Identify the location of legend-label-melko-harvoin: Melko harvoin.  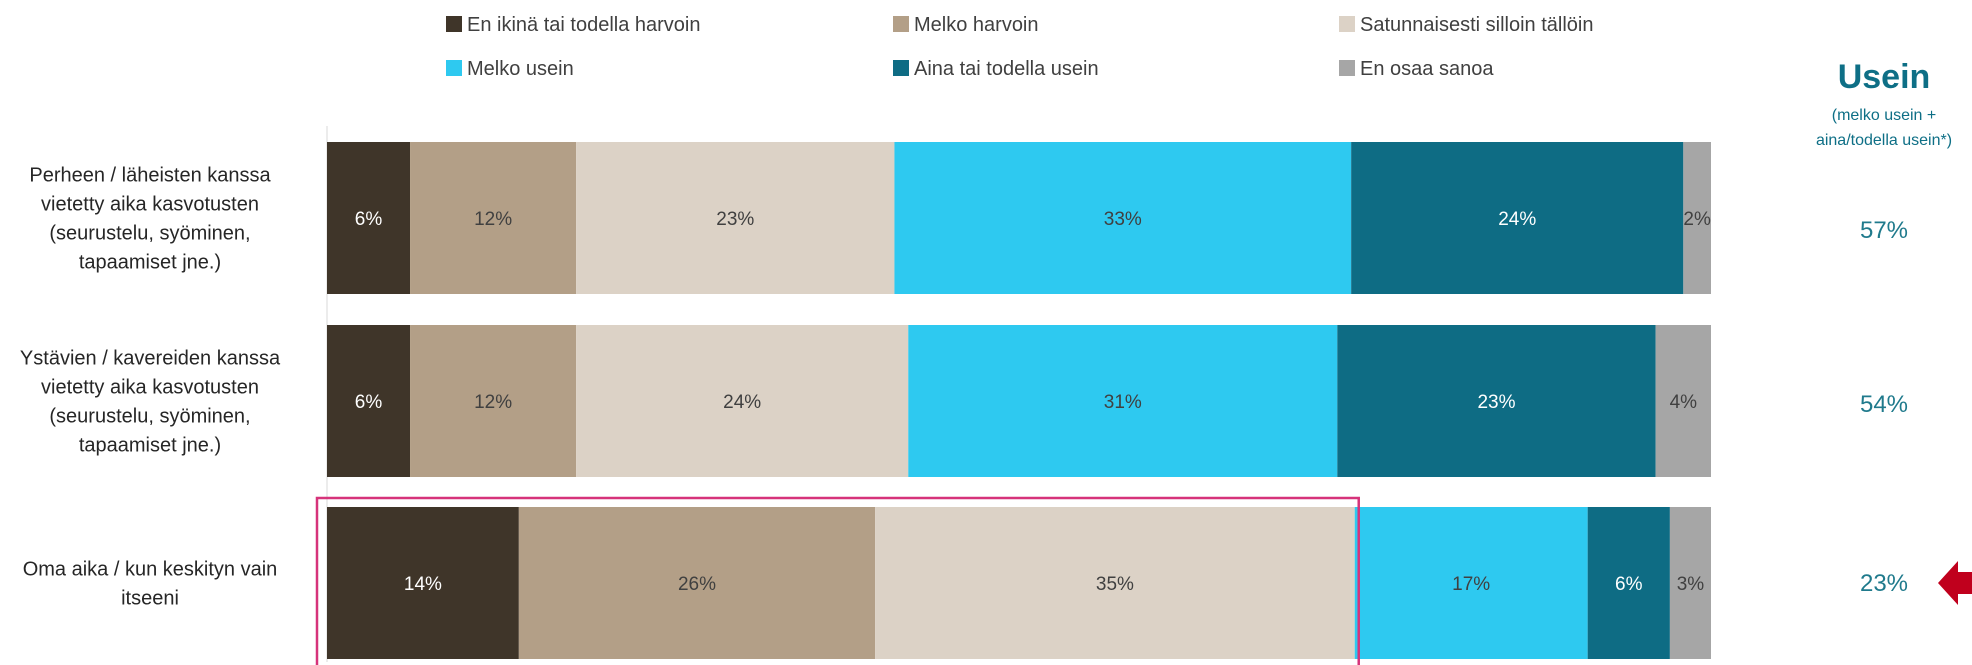
(976, 25).